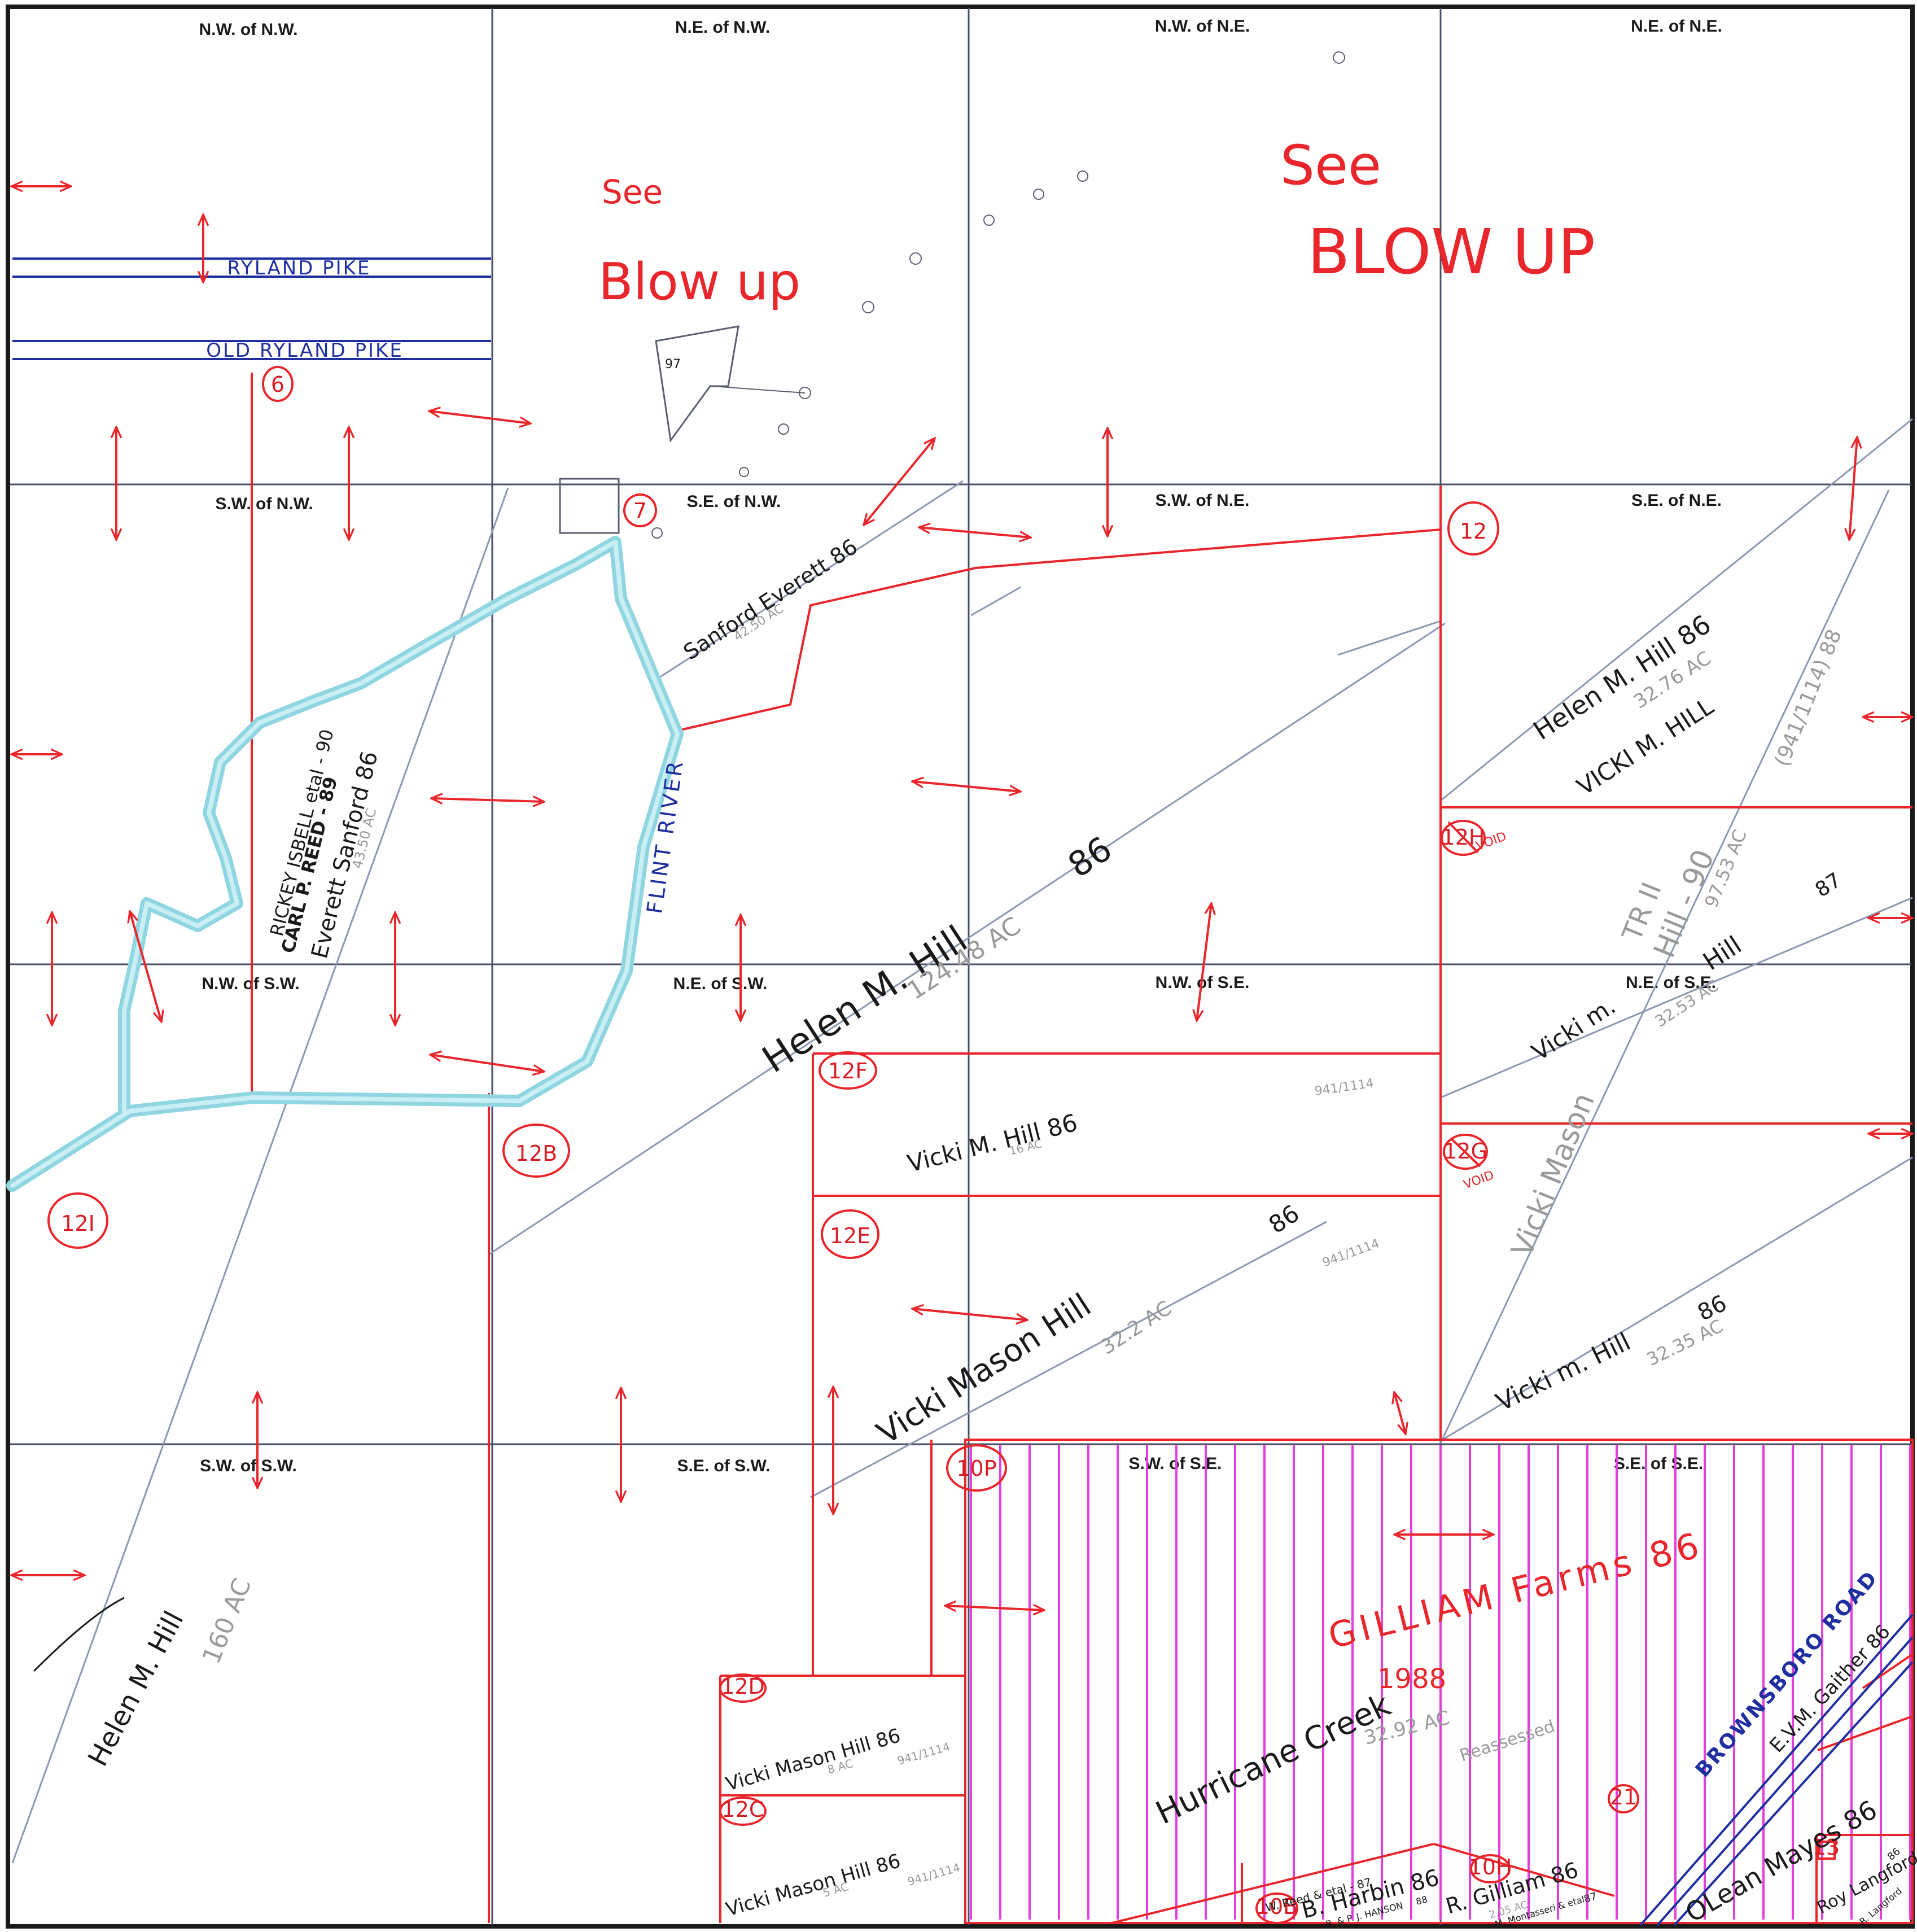 The height and width of the screenshot is (1932, 1917). What do you see at coordinates (723, 27) in the screenshot?
I see `quarter-label: N.E. of N.W.` at bounding box center [723, 27].